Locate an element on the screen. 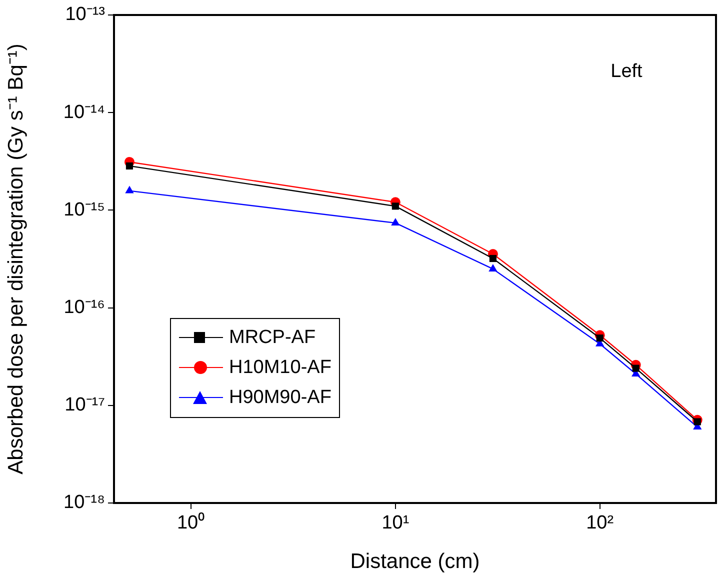  legend-label: H90M90-AF is located at coordinates (280, 397).